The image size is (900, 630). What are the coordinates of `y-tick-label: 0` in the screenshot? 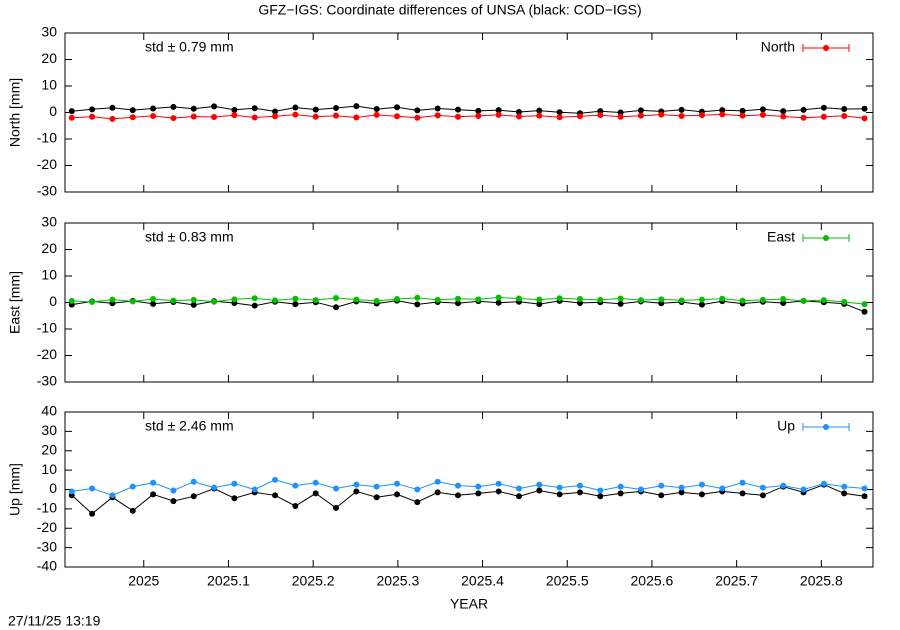 It's located at (53, 111).